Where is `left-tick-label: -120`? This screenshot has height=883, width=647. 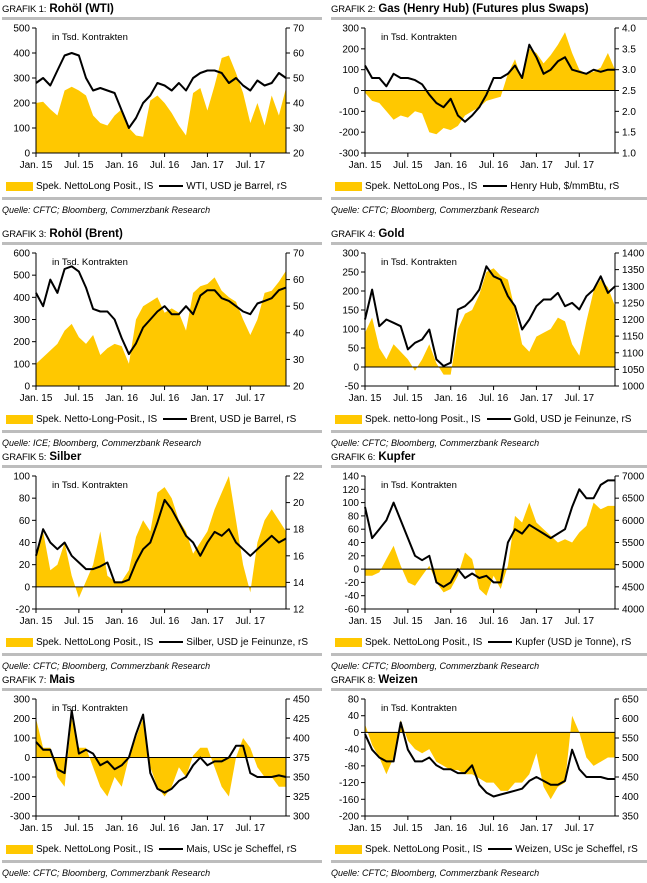 left-tick-label: -120 is located at coordinates (349, 783).